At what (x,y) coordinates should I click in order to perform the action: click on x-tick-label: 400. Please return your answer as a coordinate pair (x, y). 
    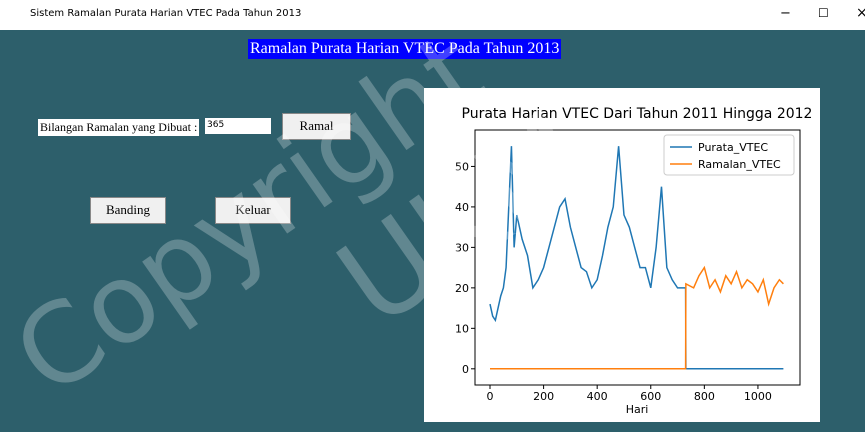
    Looking at the image, I should click on (597, 396).